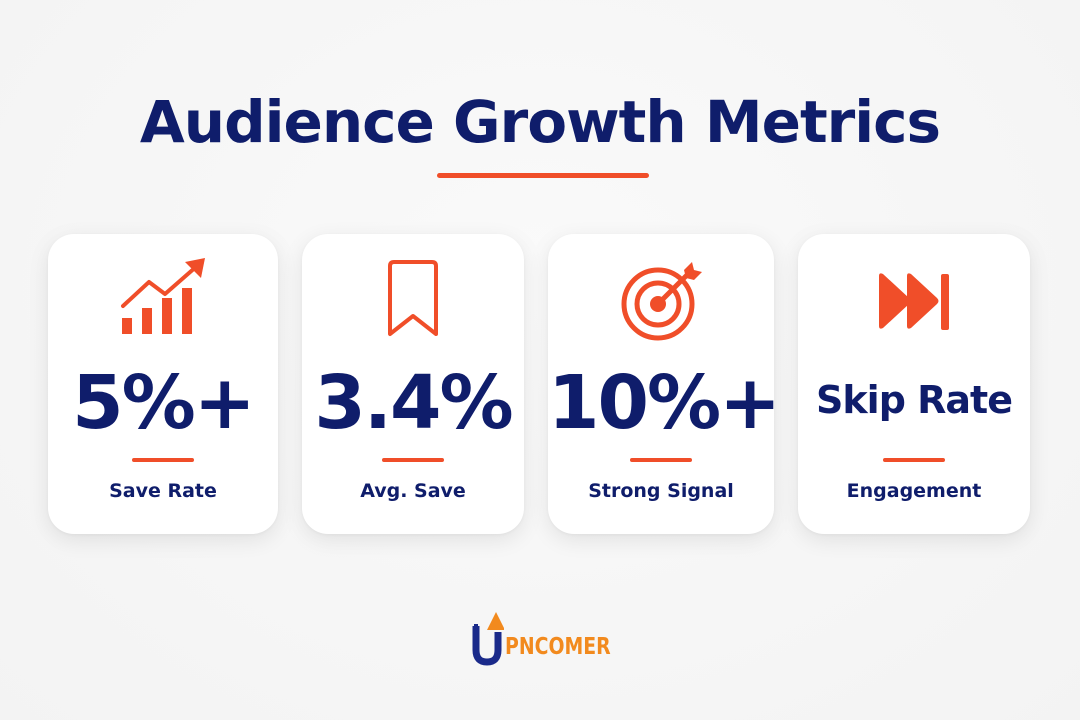 Image resolution: width=1080 pixels, height=720 pixels. I want to click on metric-label: Avg. Save, so click(413, 491).